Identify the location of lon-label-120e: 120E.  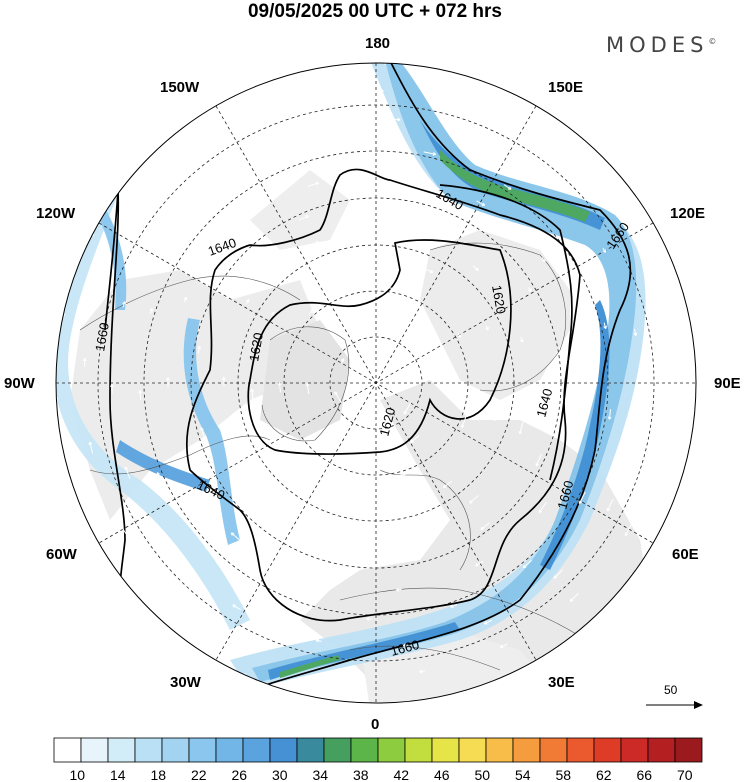
(688, 213).